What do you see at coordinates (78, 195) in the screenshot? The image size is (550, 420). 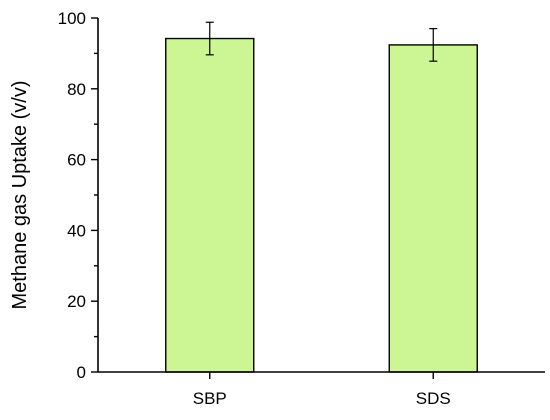 I see `y-axis-ticks: 0 20 40 60 80 100` at bounding box center [78, 195].